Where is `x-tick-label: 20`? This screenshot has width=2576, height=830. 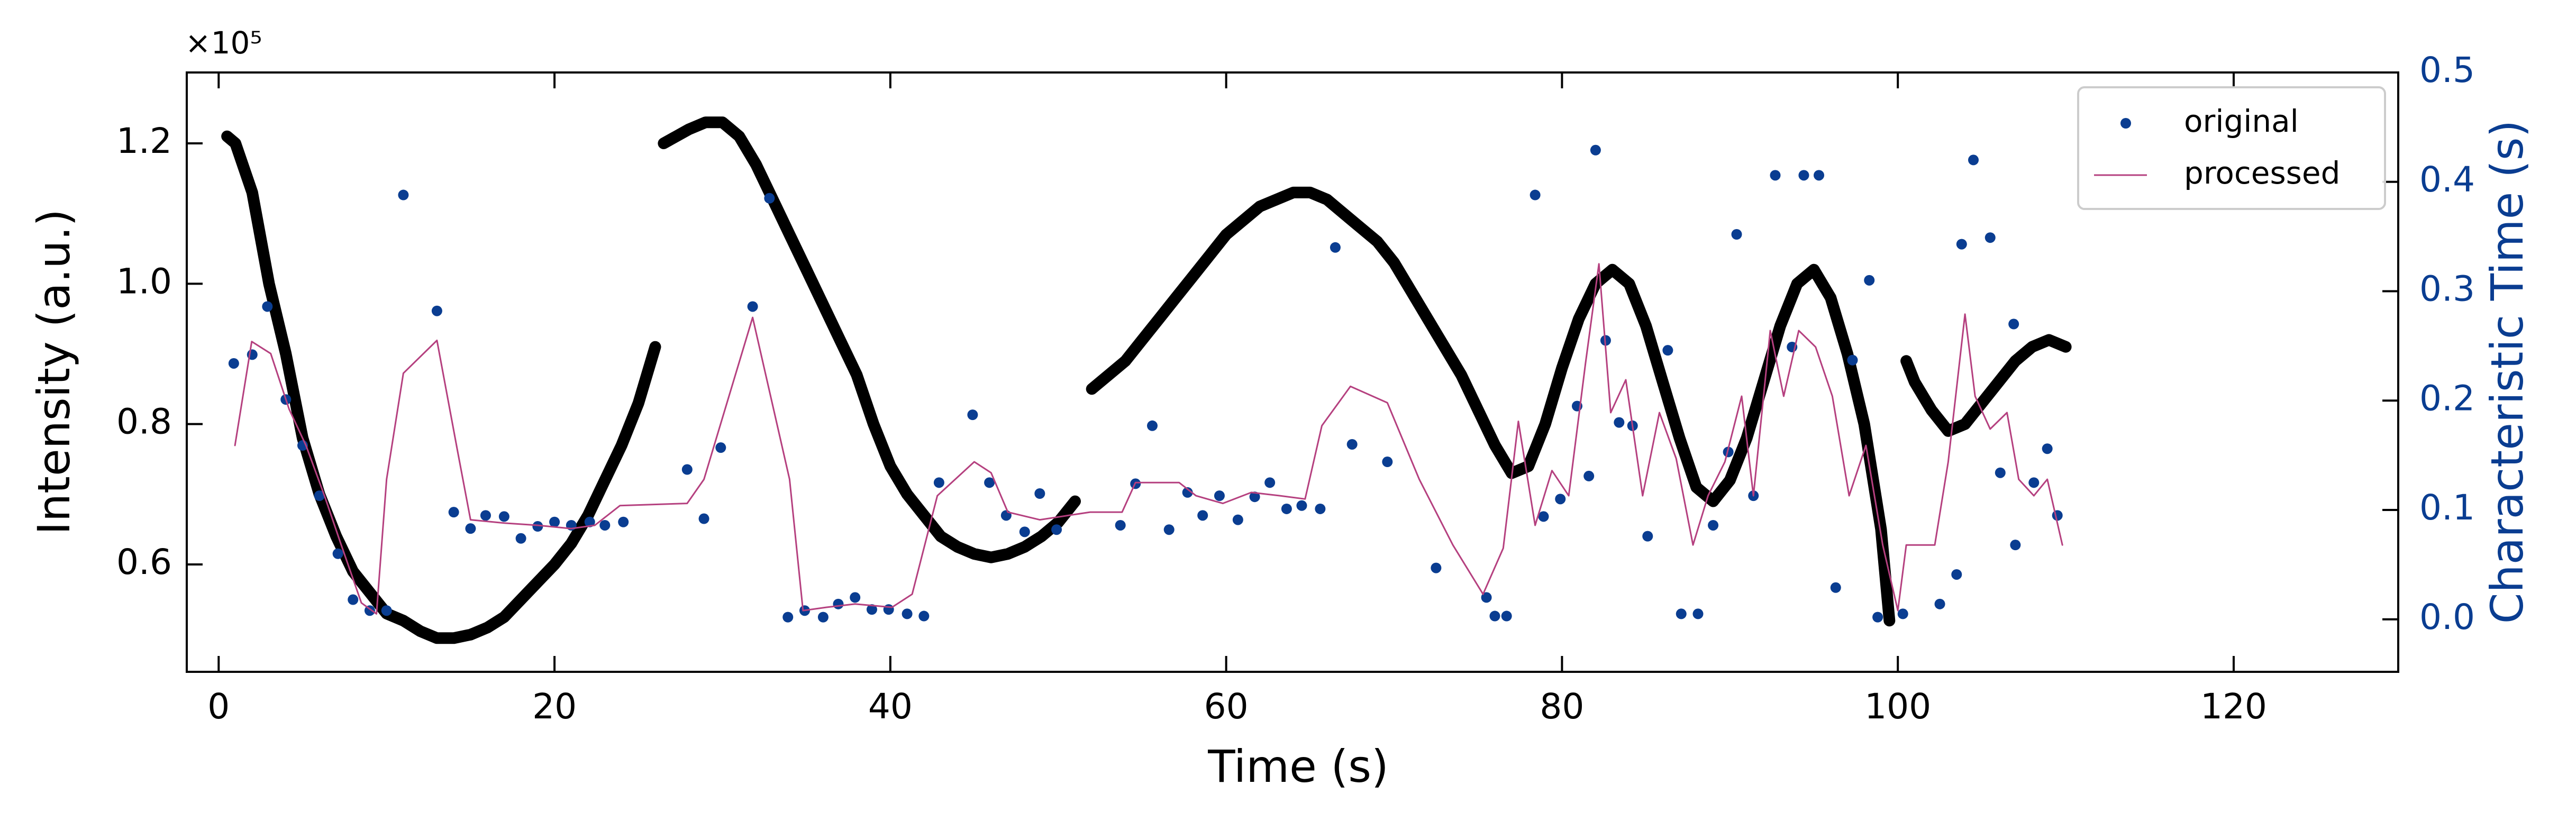 x-tick-label: 20 is located at coordinates (554, 706).